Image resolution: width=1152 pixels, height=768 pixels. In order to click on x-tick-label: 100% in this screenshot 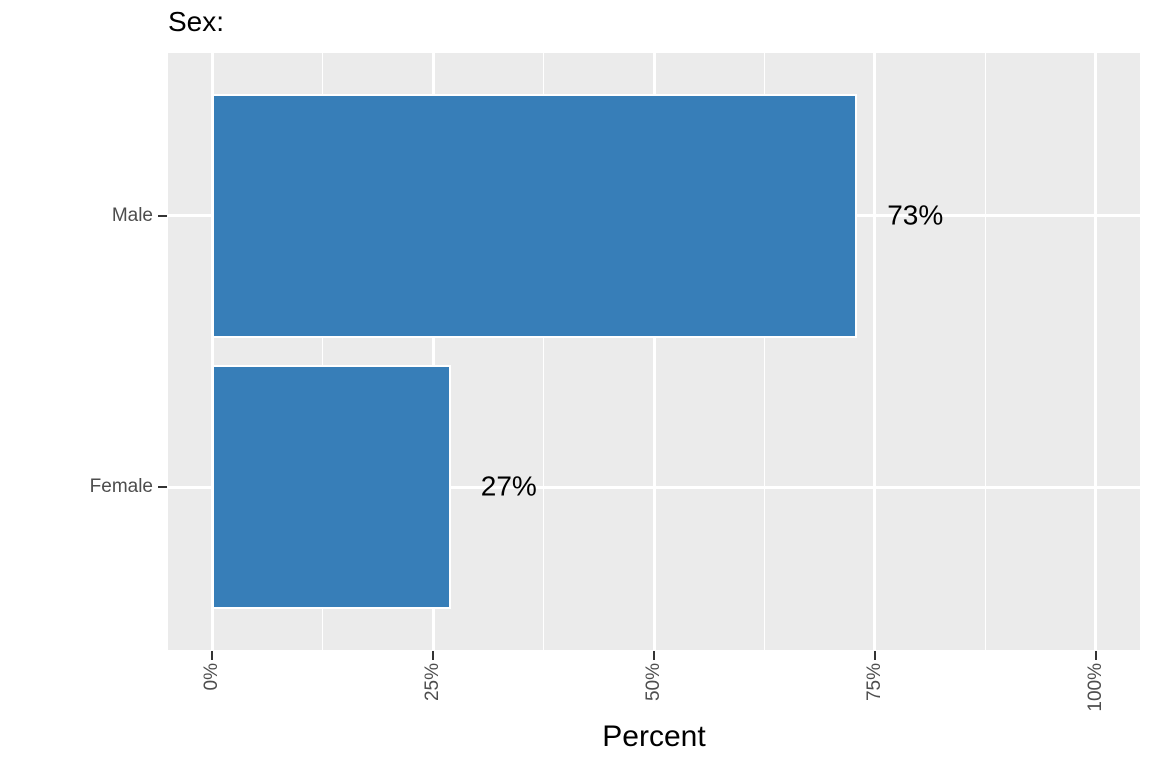, I will do `click(1095, 687)`.